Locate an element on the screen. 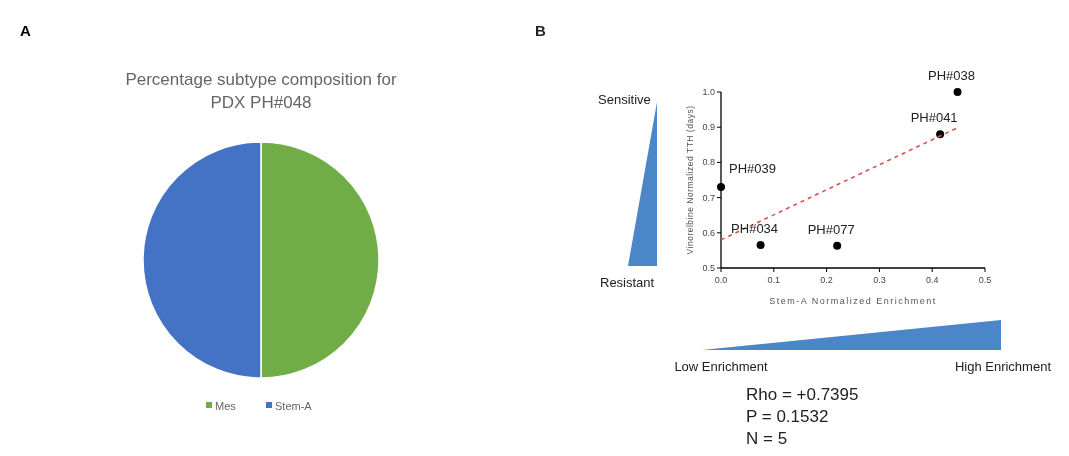 This screenshot has width=1069, height=456. annotation: PH#034 is located at coordinates (755, 229).